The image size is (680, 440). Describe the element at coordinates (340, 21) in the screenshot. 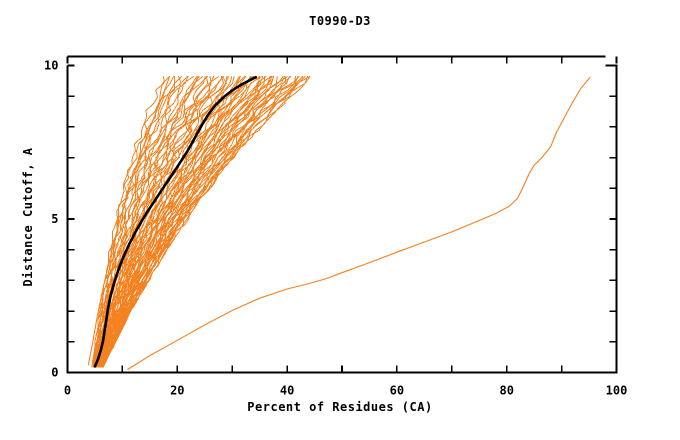

I see `page-title: T0990-D3` at that location.